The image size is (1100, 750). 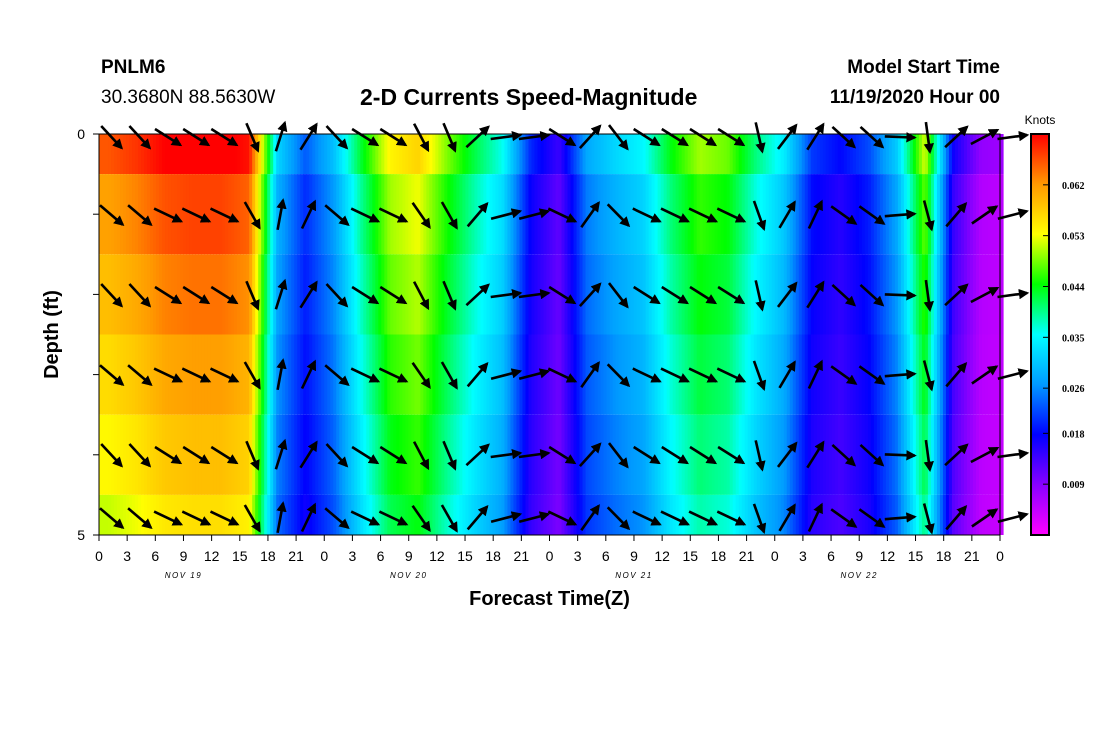 What do you see at coordinates (550, 556) in the screenshot?
I see `x-tick-label: 0` at bounding box center [550, 556].